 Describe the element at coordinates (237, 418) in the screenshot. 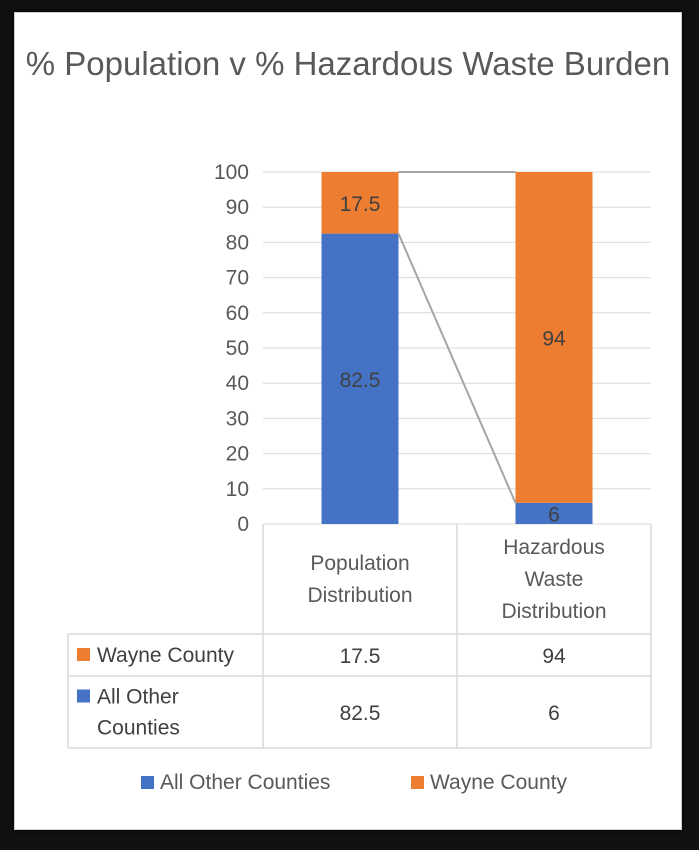

I see `y-tick-label: 30` at that location.